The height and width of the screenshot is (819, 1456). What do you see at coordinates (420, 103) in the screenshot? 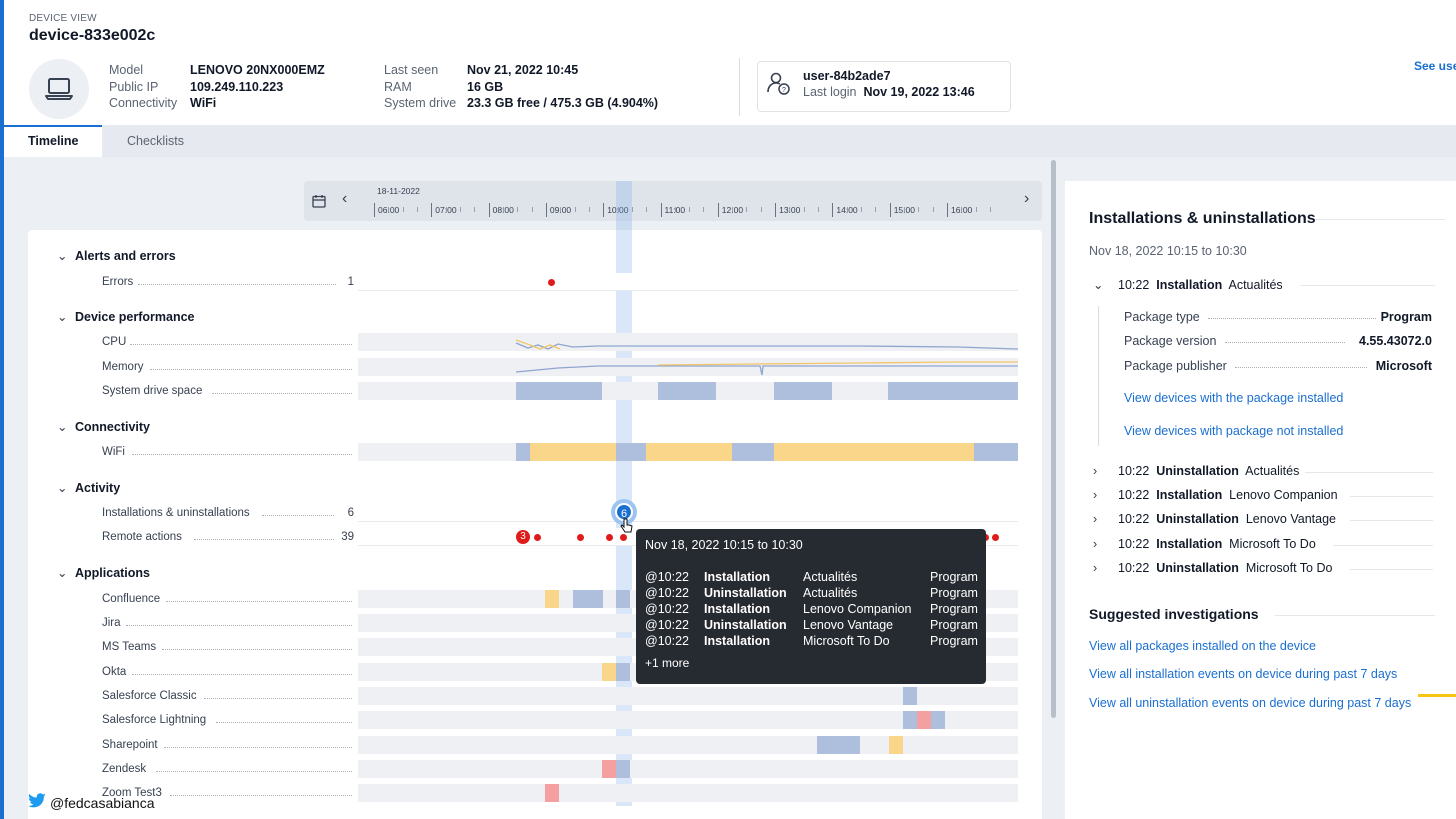
I see `prop-key: System drive` at bounding box center [420, 103].